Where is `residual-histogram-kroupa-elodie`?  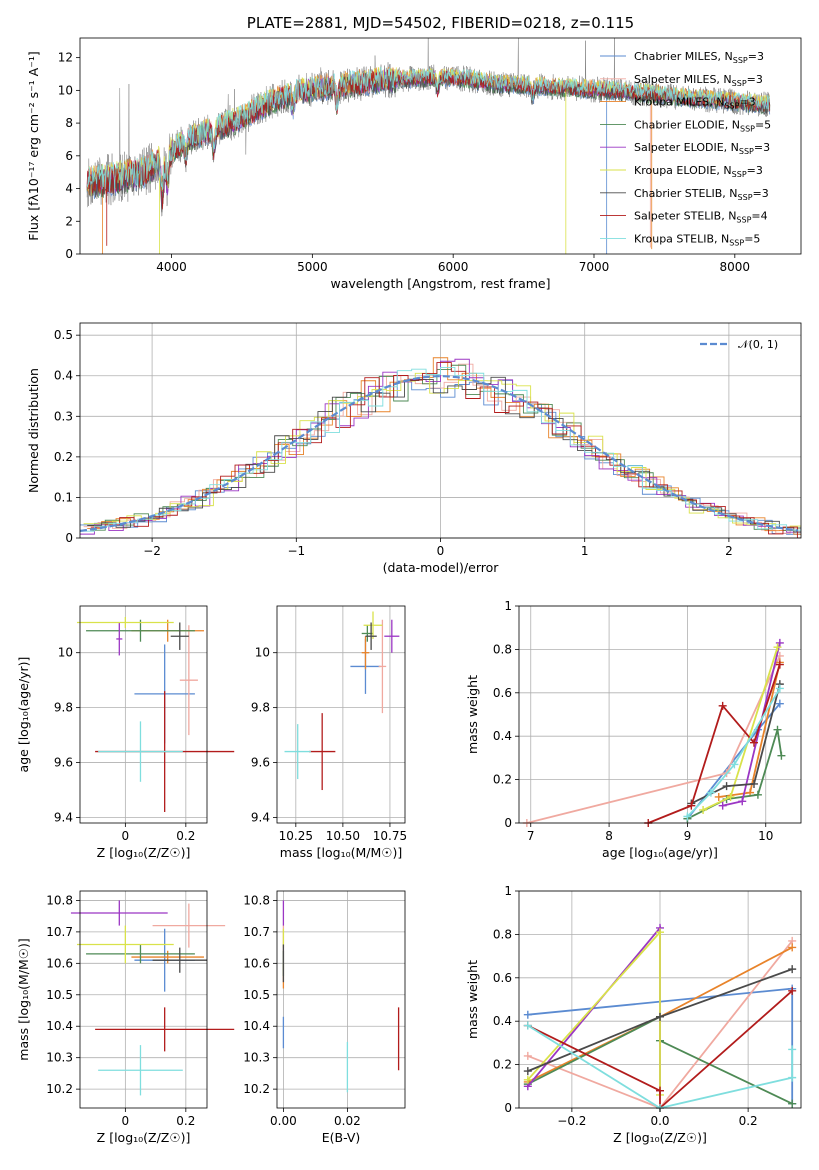
residual-histogram-kroupa-elodie is located at coordinates (442, 450).